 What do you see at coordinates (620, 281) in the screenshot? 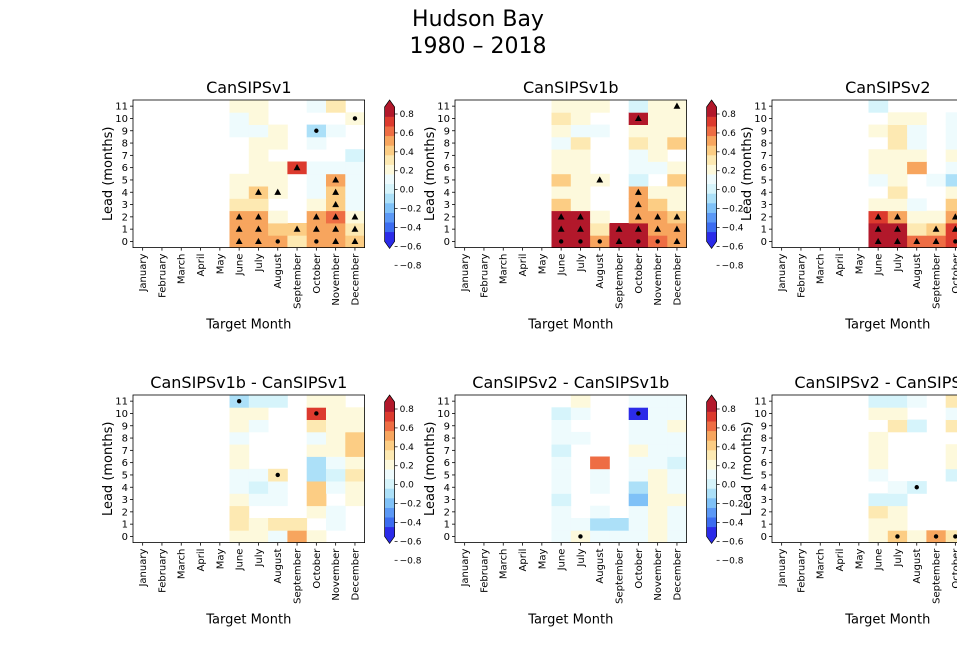
I see `x-tick-label: September` at bounding box center [620, 281].